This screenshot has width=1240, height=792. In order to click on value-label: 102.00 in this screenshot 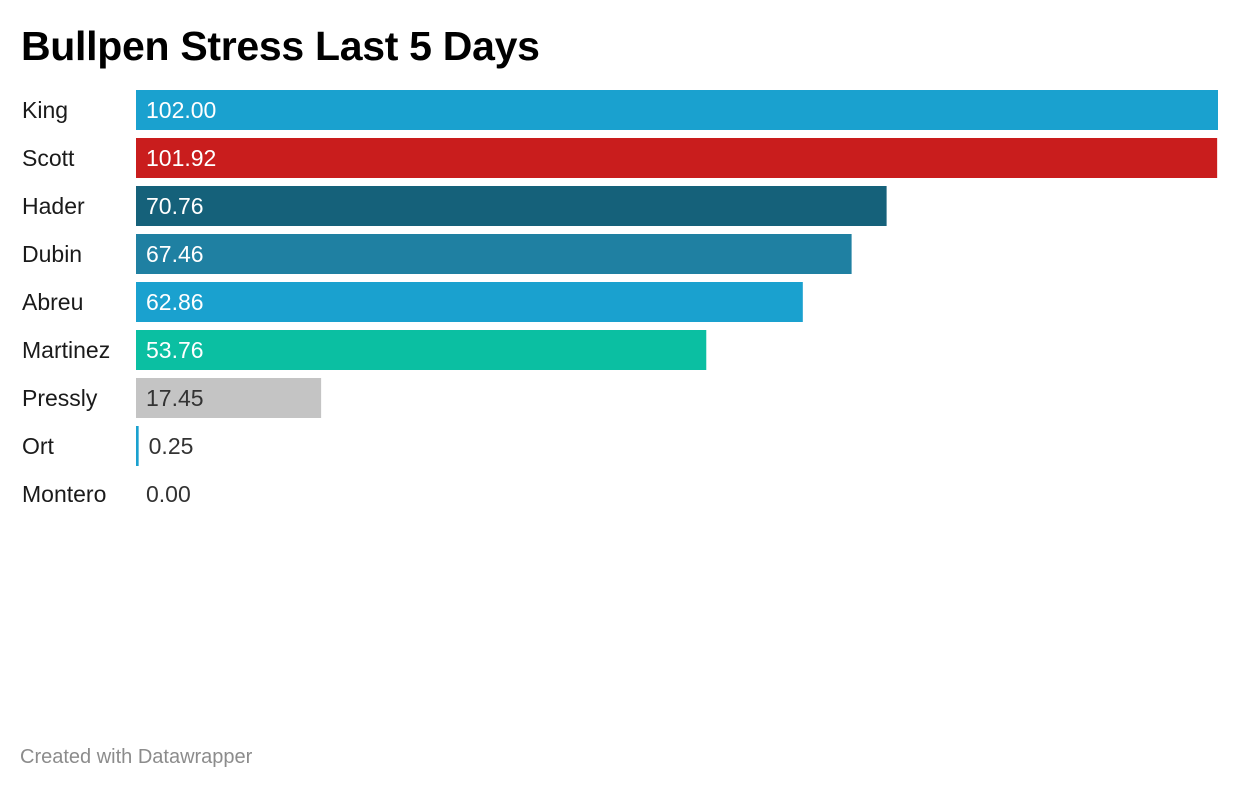, I will do `click(181, 110)`.